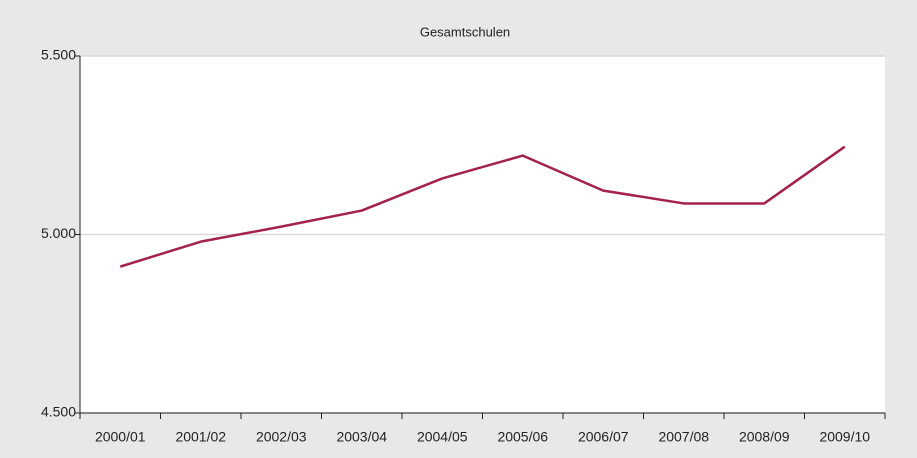  What do you see at coordinates (58, 55) in the screenshot?
I see `y-tick-label: 5.500` at bounding box center [58, 55].